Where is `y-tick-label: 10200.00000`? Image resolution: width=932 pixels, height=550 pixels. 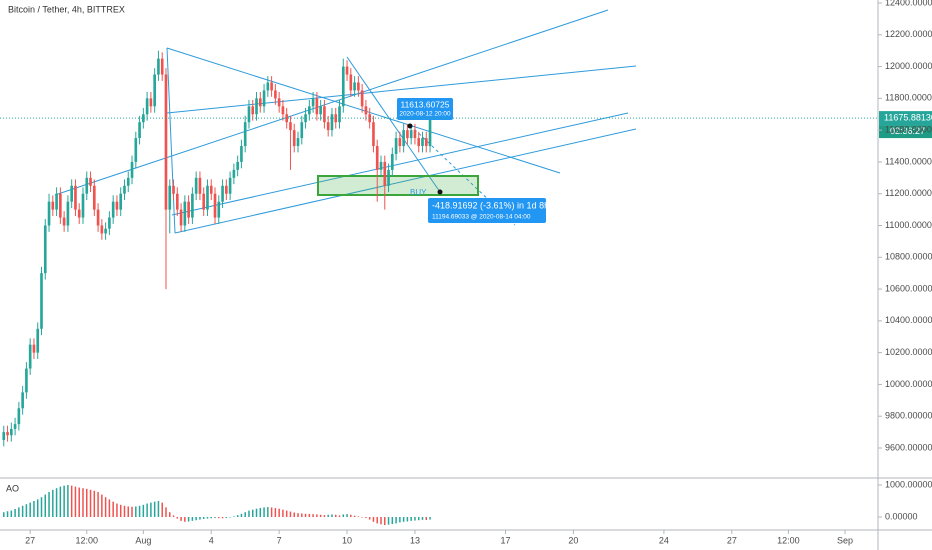 y-tick-label: 10200.00000 is located at coordinates (908, 352).